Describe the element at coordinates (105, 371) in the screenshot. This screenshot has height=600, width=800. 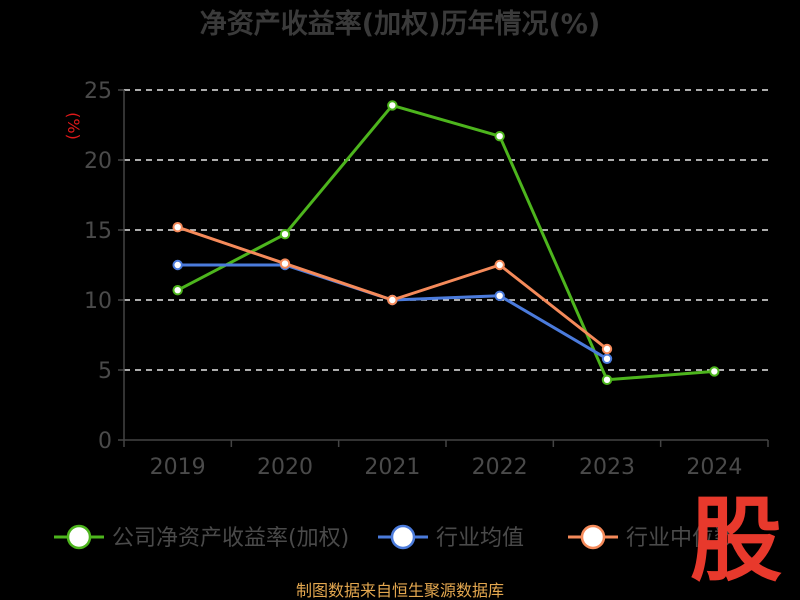
I see `y-tick-label-5: 5` at that location.